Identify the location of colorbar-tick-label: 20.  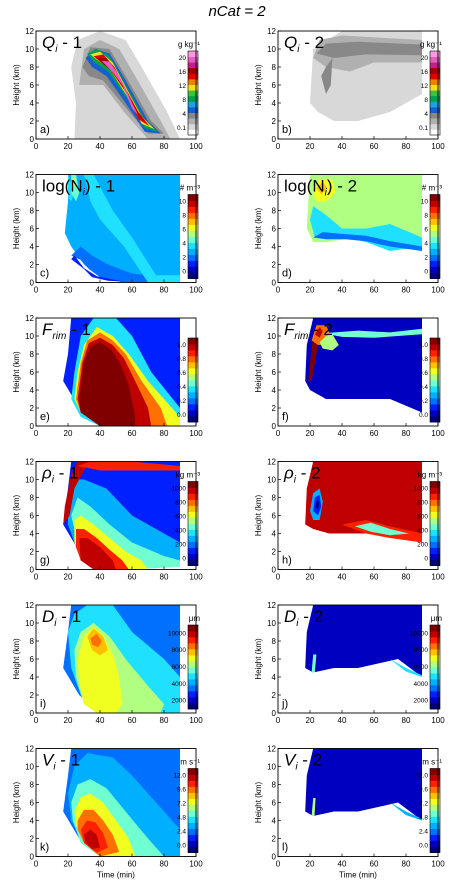
(425, 58).